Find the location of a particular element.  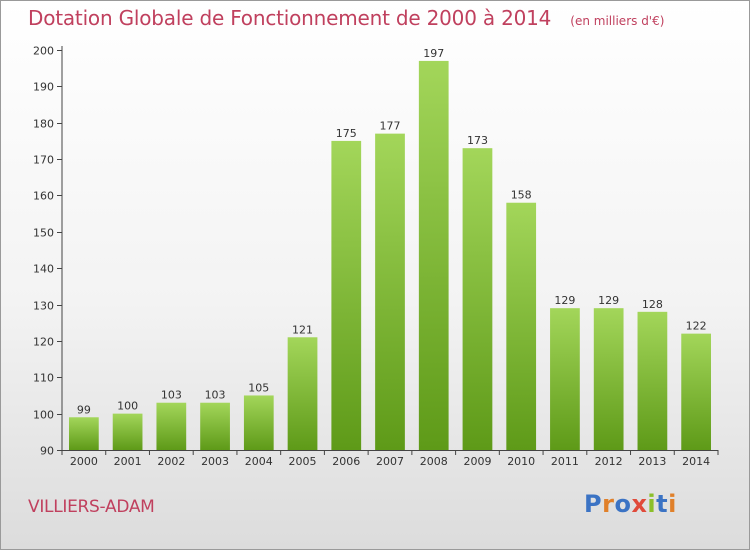

data-label-2014: 122 is located at coordinates (696, 326).